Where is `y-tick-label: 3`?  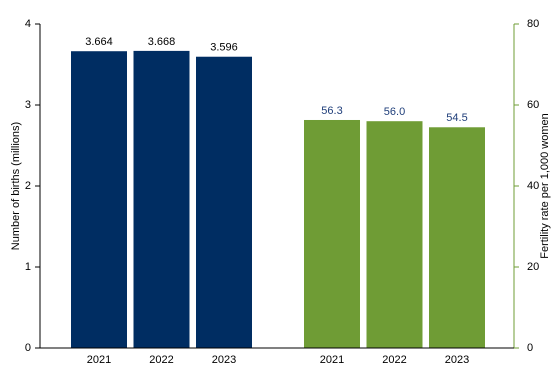 y-tick-label: 3 is located at coordinates (28, 105).